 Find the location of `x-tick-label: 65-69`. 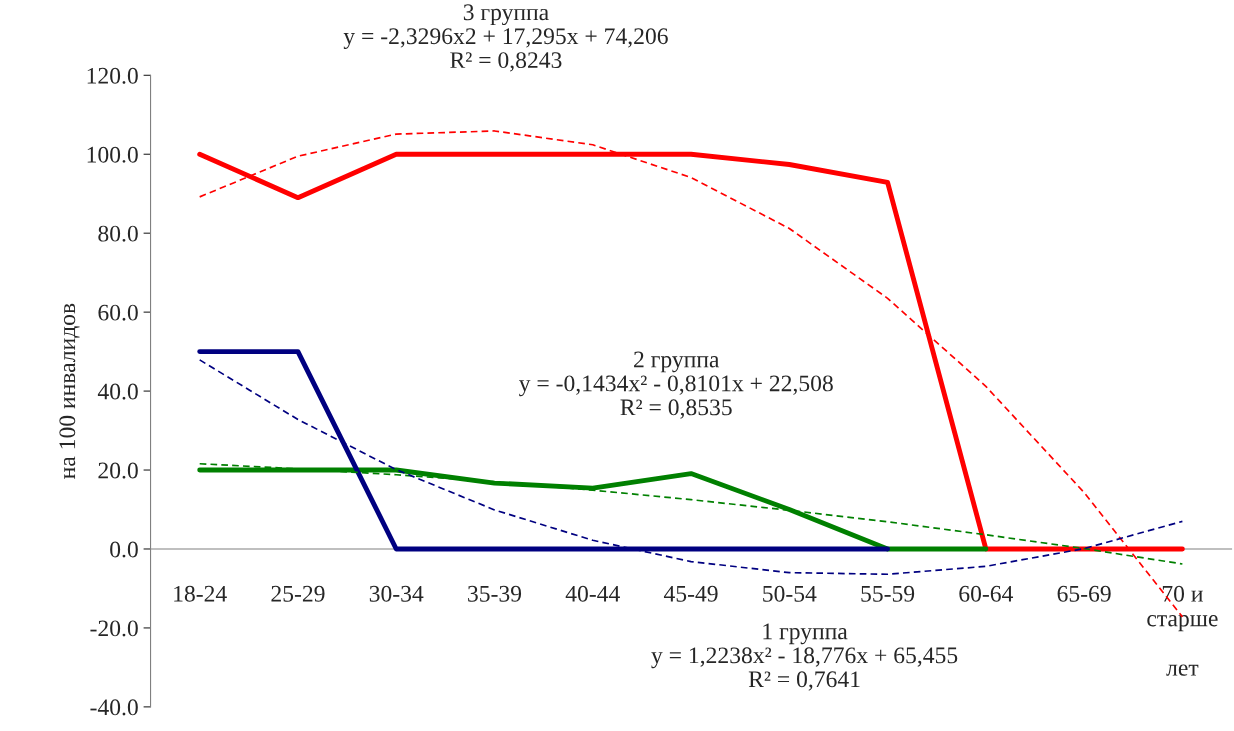

x-tick-label: 65-69 is located at coordinates (1084, 593).